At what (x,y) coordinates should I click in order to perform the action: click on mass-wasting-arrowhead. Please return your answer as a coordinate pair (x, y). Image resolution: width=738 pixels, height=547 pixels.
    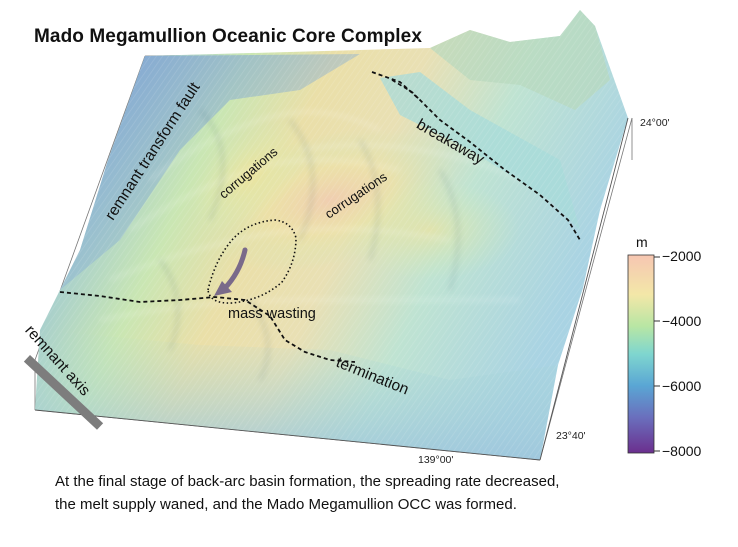
    Looking at the image, I should click on (223, 288).